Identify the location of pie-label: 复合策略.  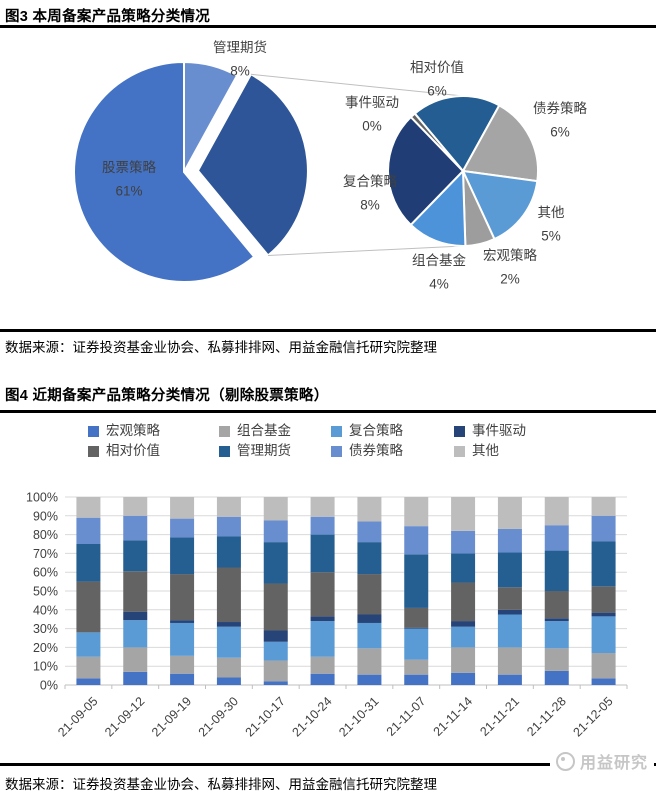
(370, 181).